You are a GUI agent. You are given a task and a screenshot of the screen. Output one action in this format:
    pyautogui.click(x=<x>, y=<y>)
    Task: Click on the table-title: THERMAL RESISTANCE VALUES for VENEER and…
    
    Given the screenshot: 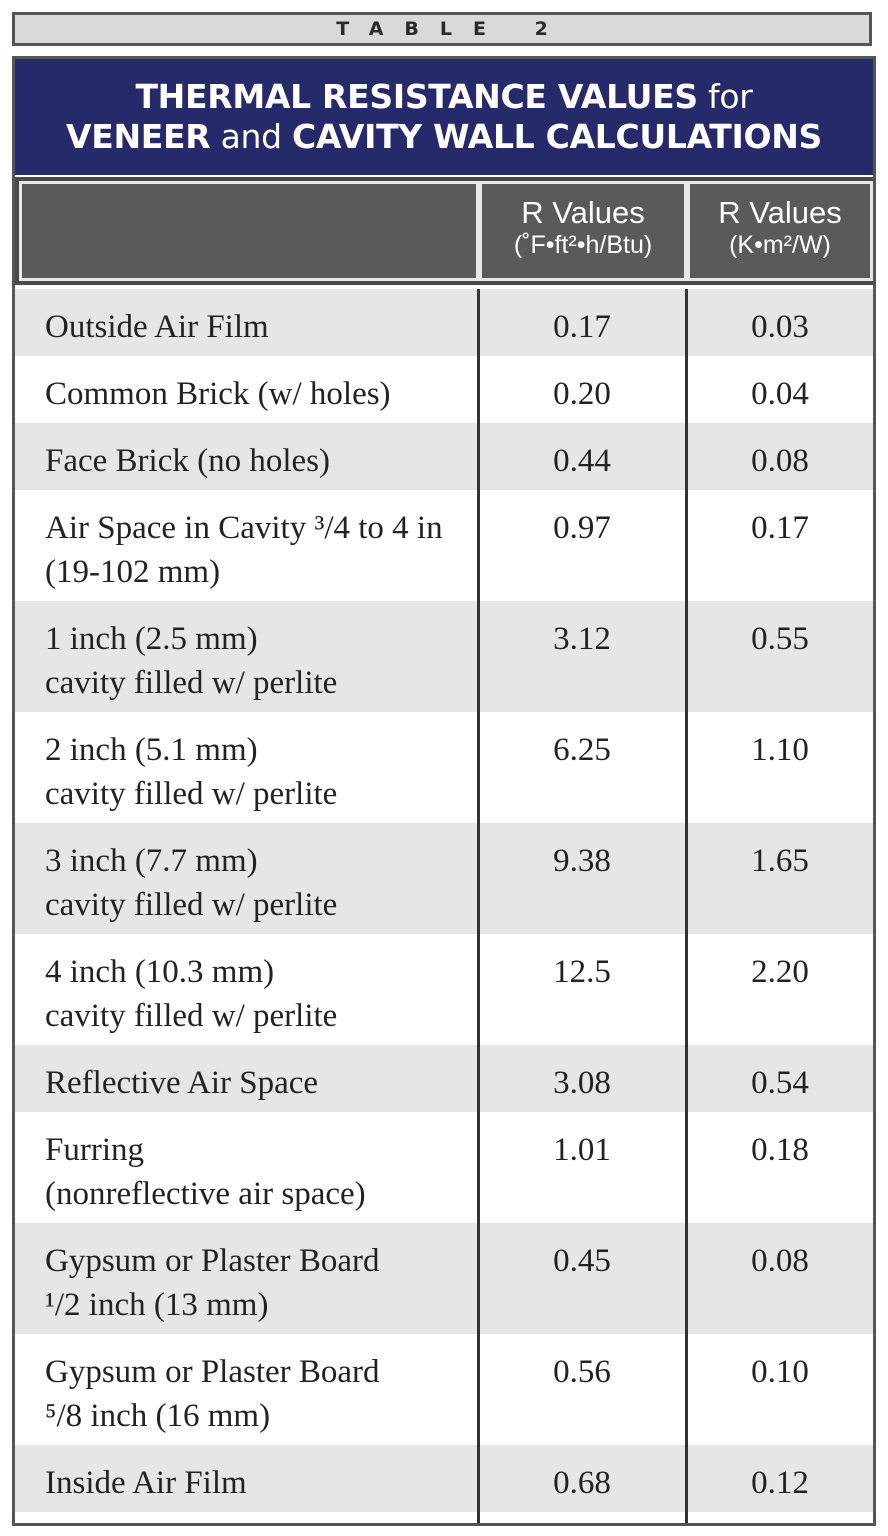 What is the action you would take?
    pyautogui.click(x=444, y=117)
    